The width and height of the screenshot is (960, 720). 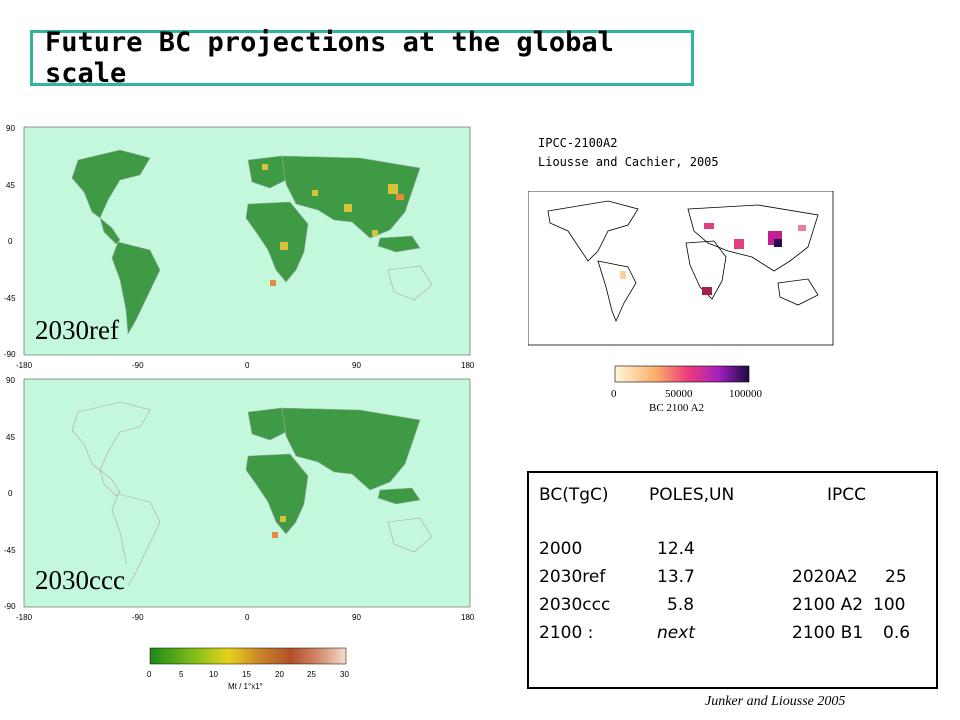 I want to click on ipcc-credit-line1: IPCC-2100A2, so click(x=578, y=143).